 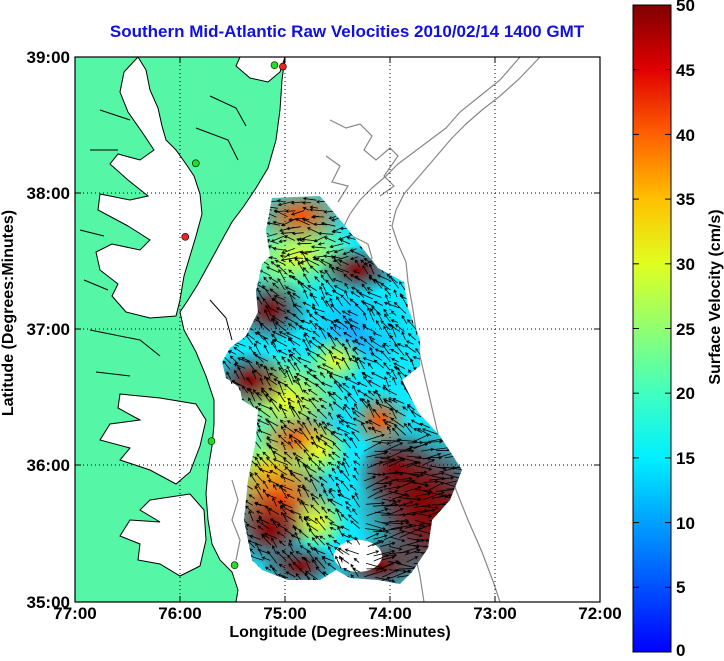 I want to click on colorbar-tick-label: 10, so click(x=685, y=523).